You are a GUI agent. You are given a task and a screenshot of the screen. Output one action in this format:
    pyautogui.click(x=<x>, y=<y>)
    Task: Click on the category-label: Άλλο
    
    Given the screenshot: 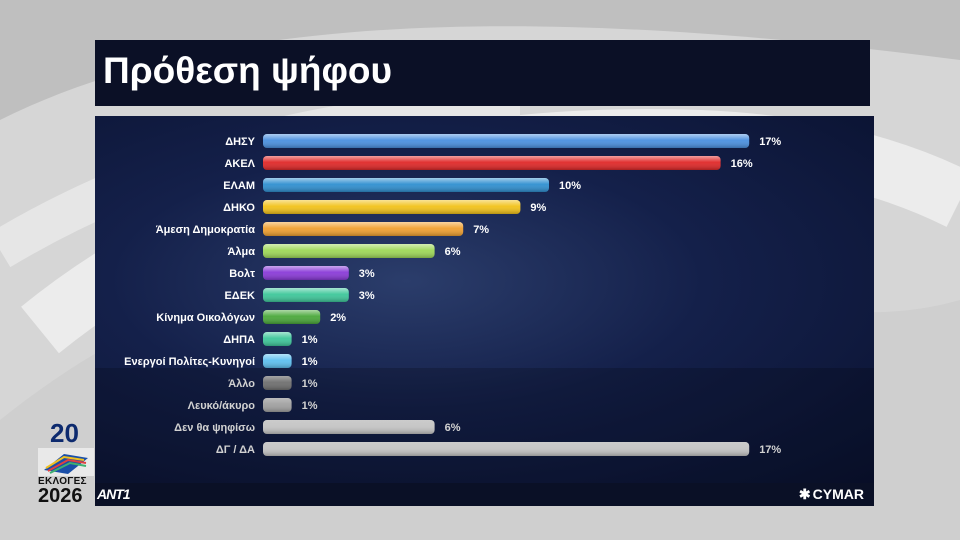 What is the action you would take?
    pyautogui.click(x=241, y=384)
    